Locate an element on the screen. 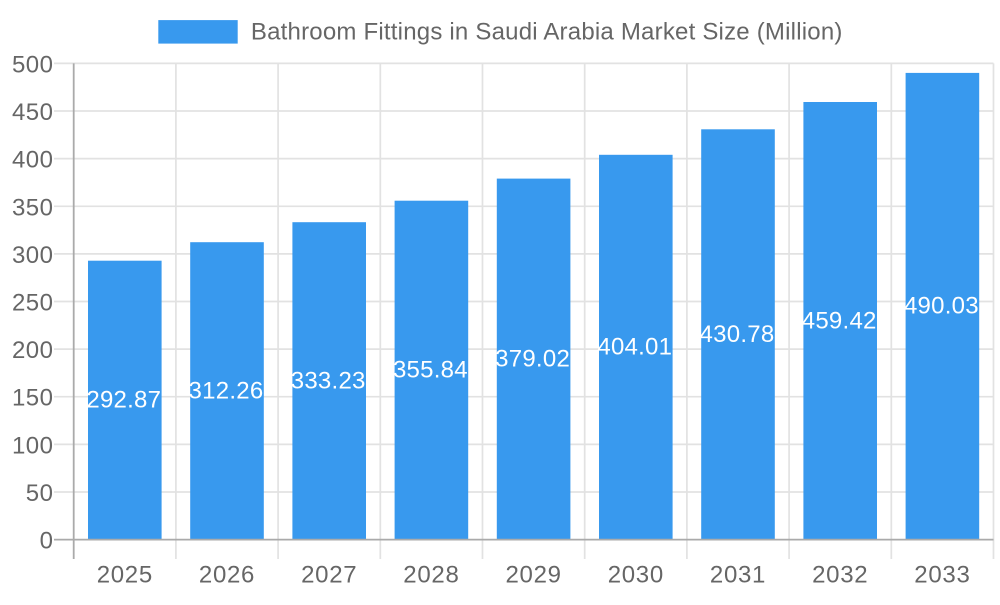 This screenshot has height=605, width=1000. svg-text: 2032 is located at coordinates (840, 574).